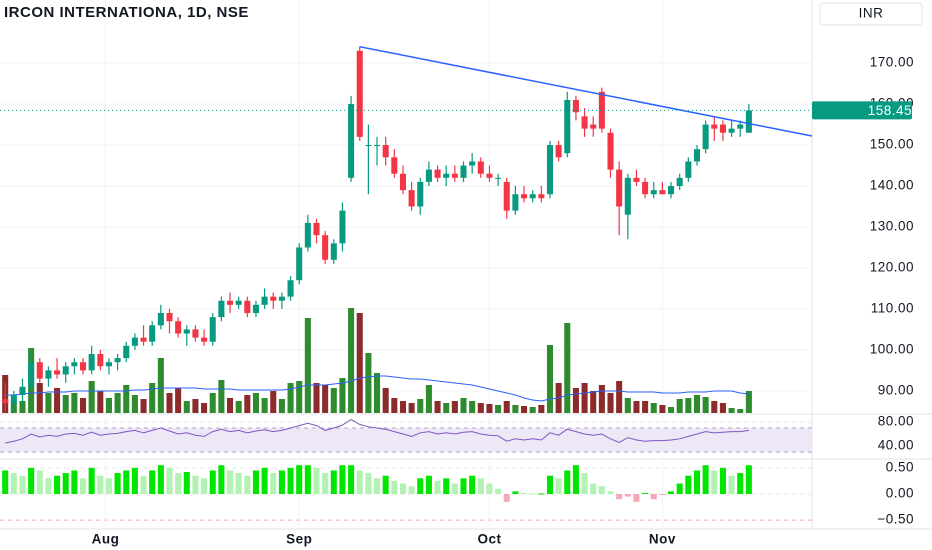 The height and width of the screenshot is (550, 932). I want to click on currency: INR, so click(871, 13).